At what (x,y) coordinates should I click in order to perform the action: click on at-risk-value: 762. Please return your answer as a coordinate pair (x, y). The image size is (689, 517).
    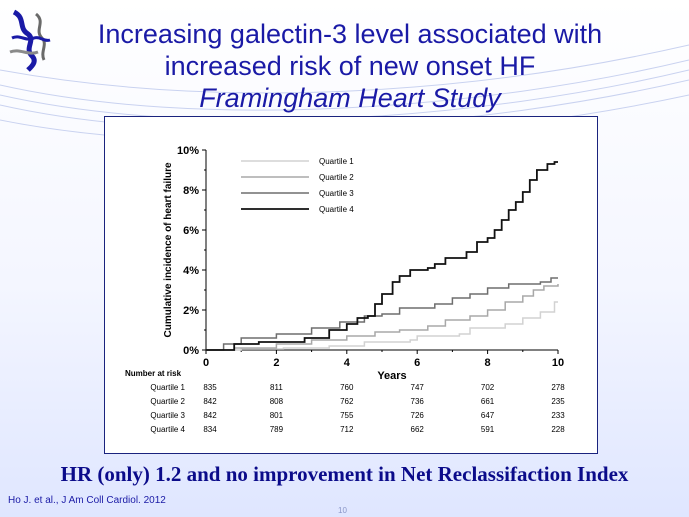
    Looking at the image, I should click on (347, 401).